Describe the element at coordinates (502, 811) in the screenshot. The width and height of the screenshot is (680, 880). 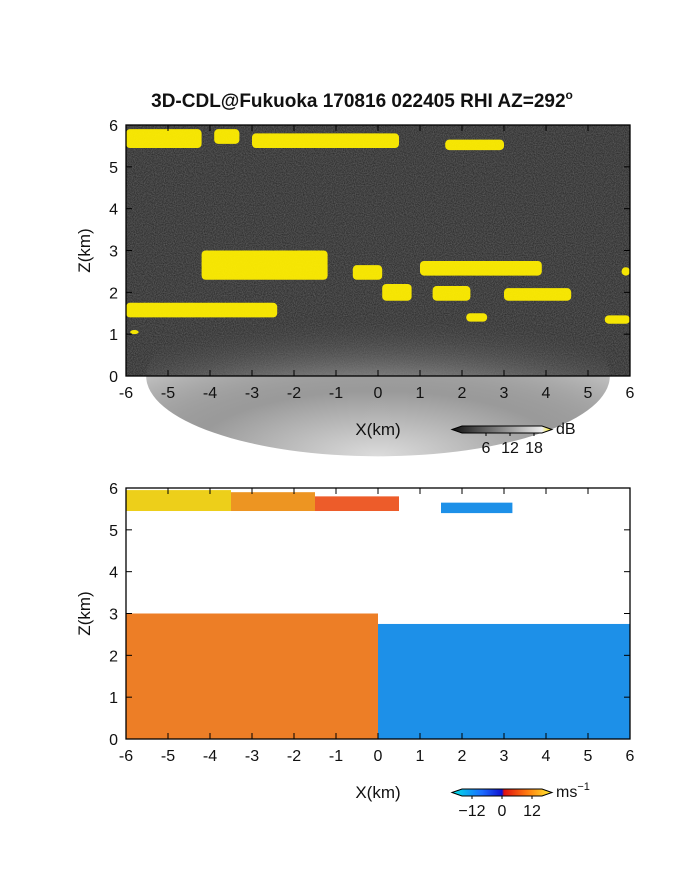
I see `colorbar-tick-label: 0` at that location.